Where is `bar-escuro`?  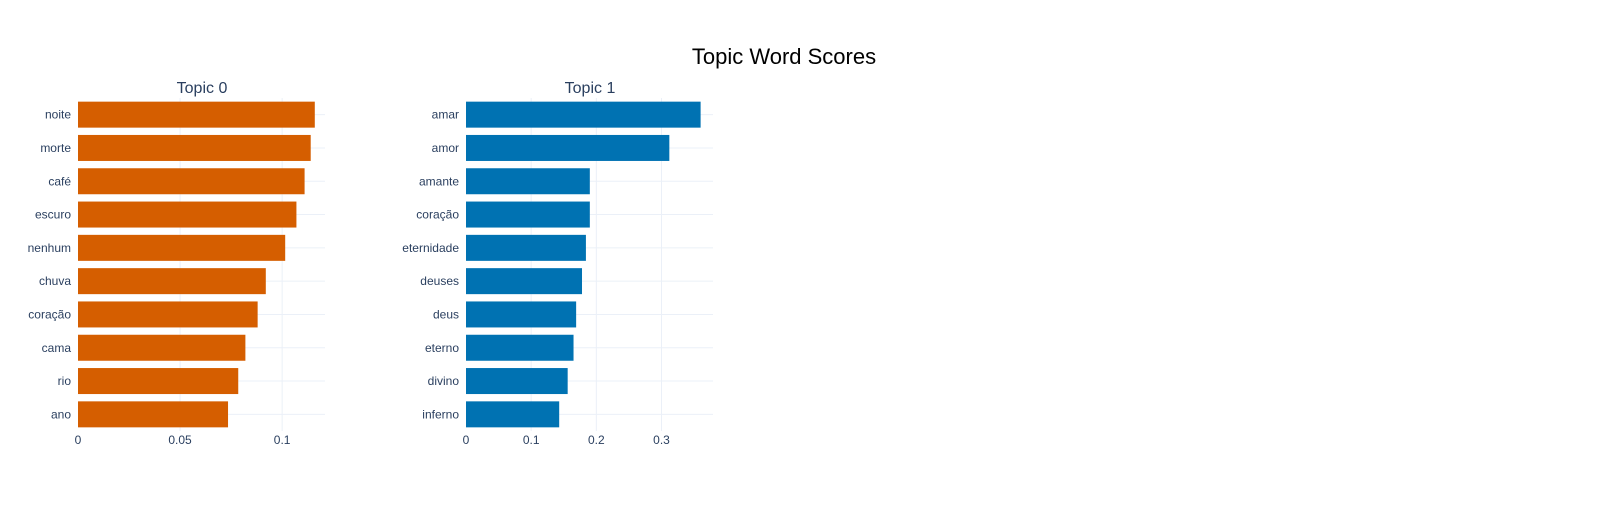
bar-escuro is located at coordinates (187, 214).